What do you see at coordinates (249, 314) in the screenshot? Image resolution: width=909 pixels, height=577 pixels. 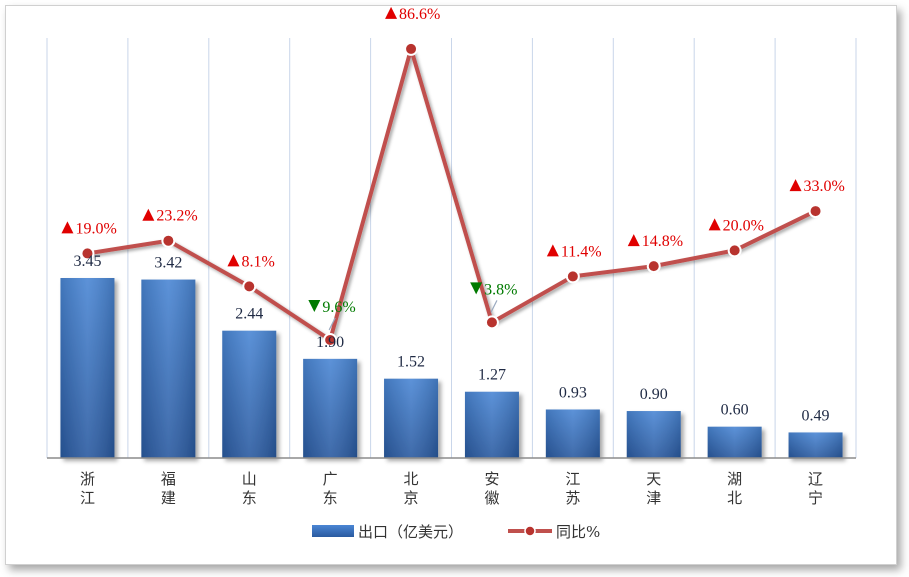 I see `bar-value-label: 2.44` at bounding box center [249, 314].